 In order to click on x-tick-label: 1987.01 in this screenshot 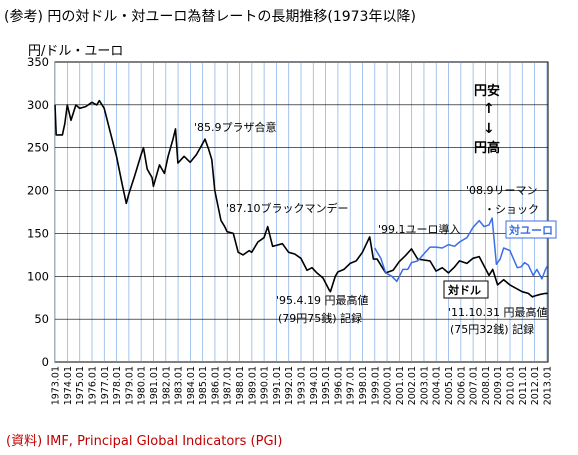, I will do `click(228, 385)`.